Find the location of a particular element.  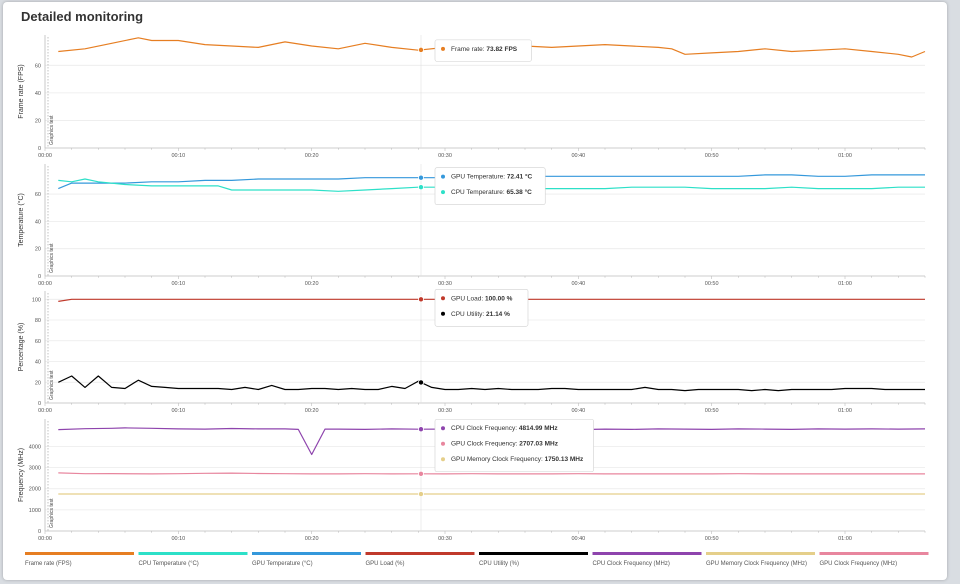

y-tick-label: 2000 is located at coordinates (35, 490).